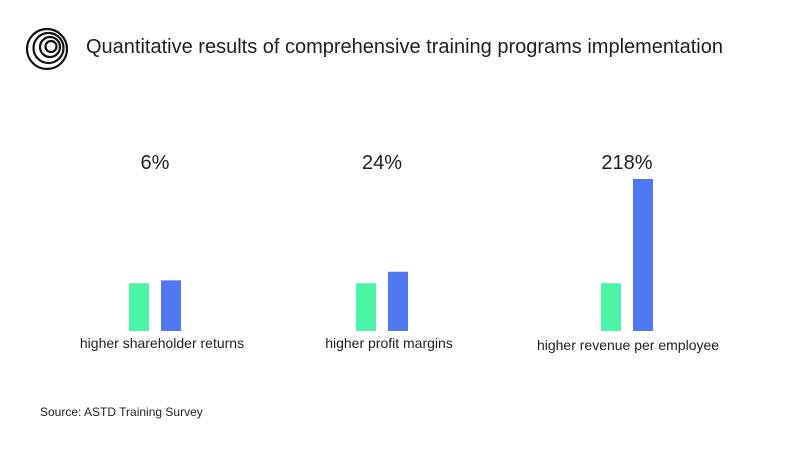  I want to click on source-note: Source: ASTD Training Survey, so click(121, 412).